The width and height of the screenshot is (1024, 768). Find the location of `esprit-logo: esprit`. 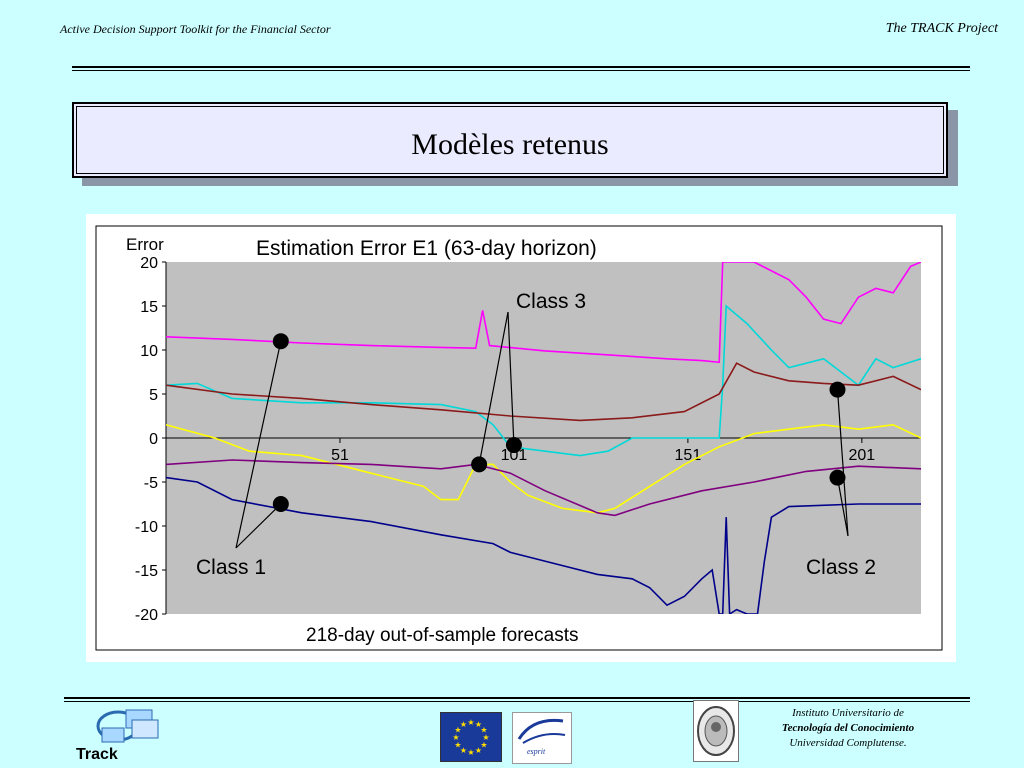

esprit-logo: esprit is located at coordinates (542, 738).